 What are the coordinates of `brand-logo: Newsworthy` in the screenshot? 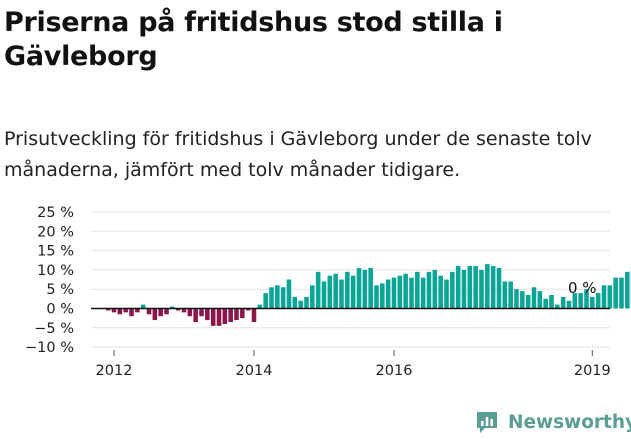 It's located at (552, 422).